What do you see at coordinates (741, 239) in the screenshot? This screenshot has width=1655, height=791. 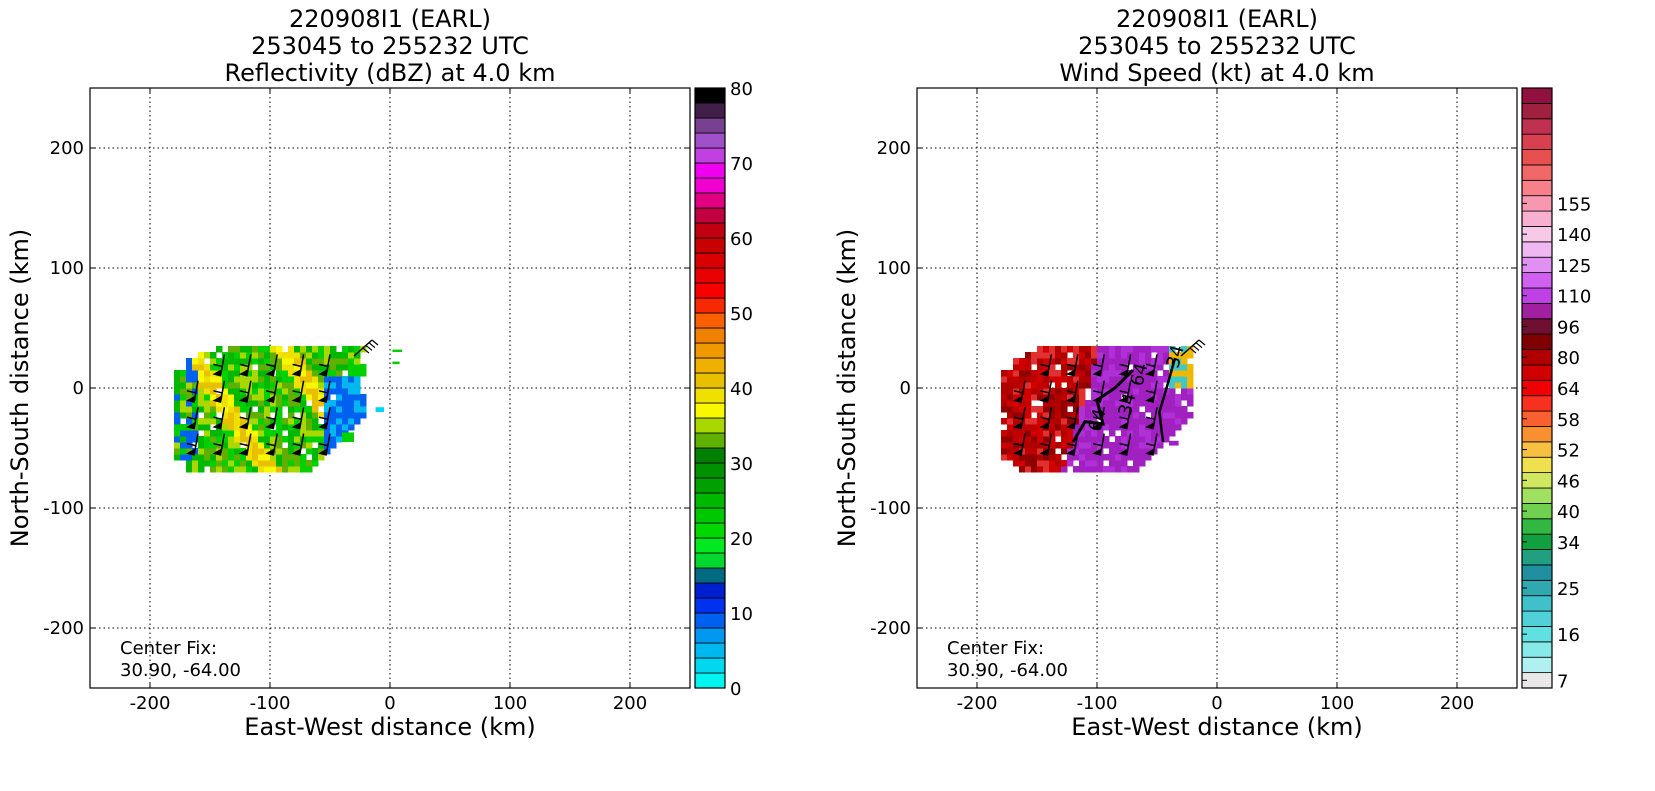 I see `colorbar-tick-label: 60` at bounding box center [741, 239].